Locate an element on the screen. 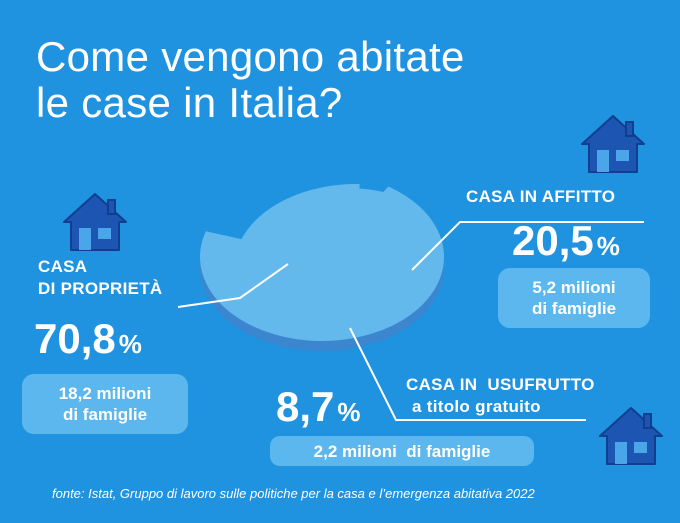 The height and width of the screenshot is (523, 680). families-proprieta-line-2: di famiglie is located at coordinates (105, 414).